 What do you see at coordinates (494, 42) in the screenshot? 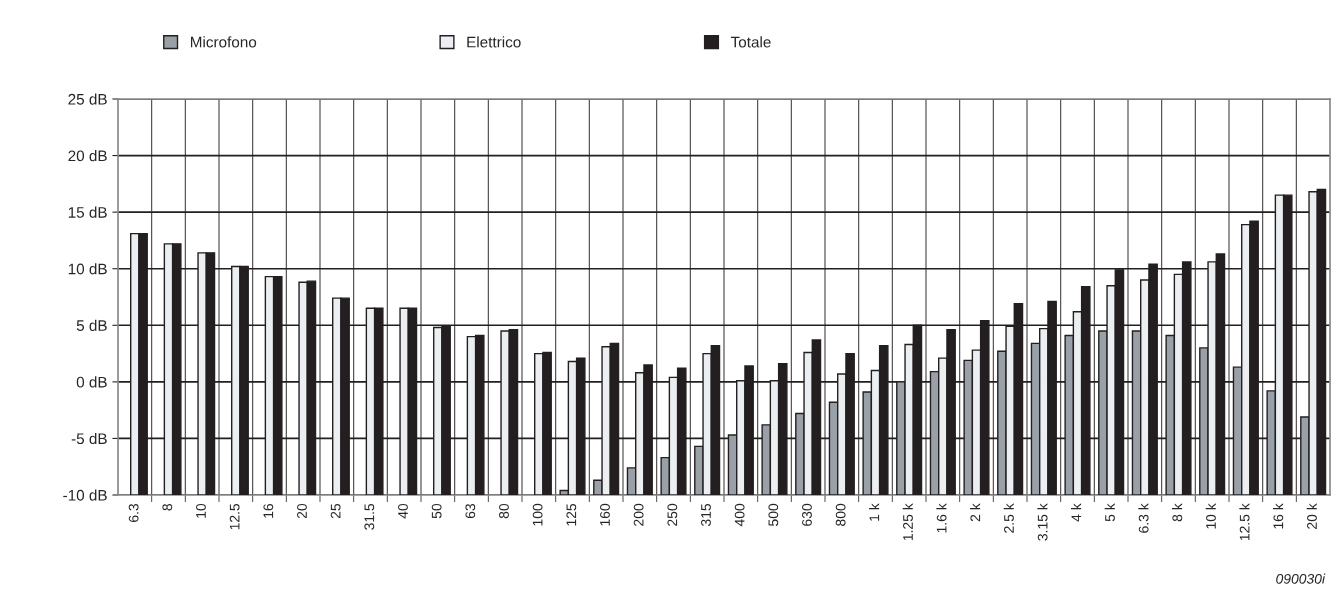
I see `legend-label: Elettrico` at bounding box center [494, 42].